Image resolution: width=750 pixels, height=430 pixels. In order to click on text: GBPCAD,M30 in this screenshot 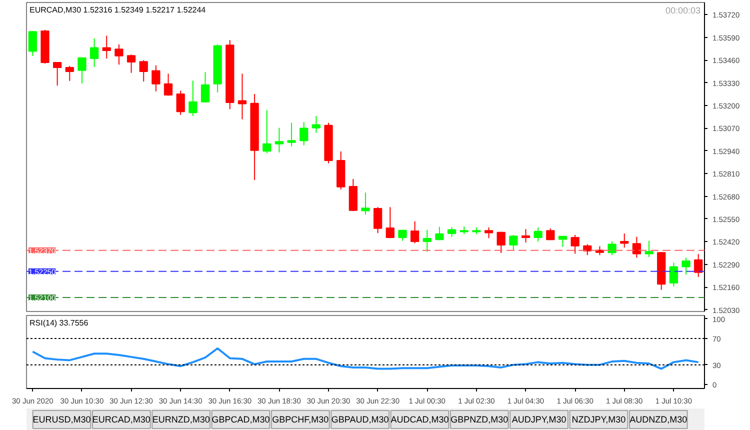, I will do `click(241, 419)`.